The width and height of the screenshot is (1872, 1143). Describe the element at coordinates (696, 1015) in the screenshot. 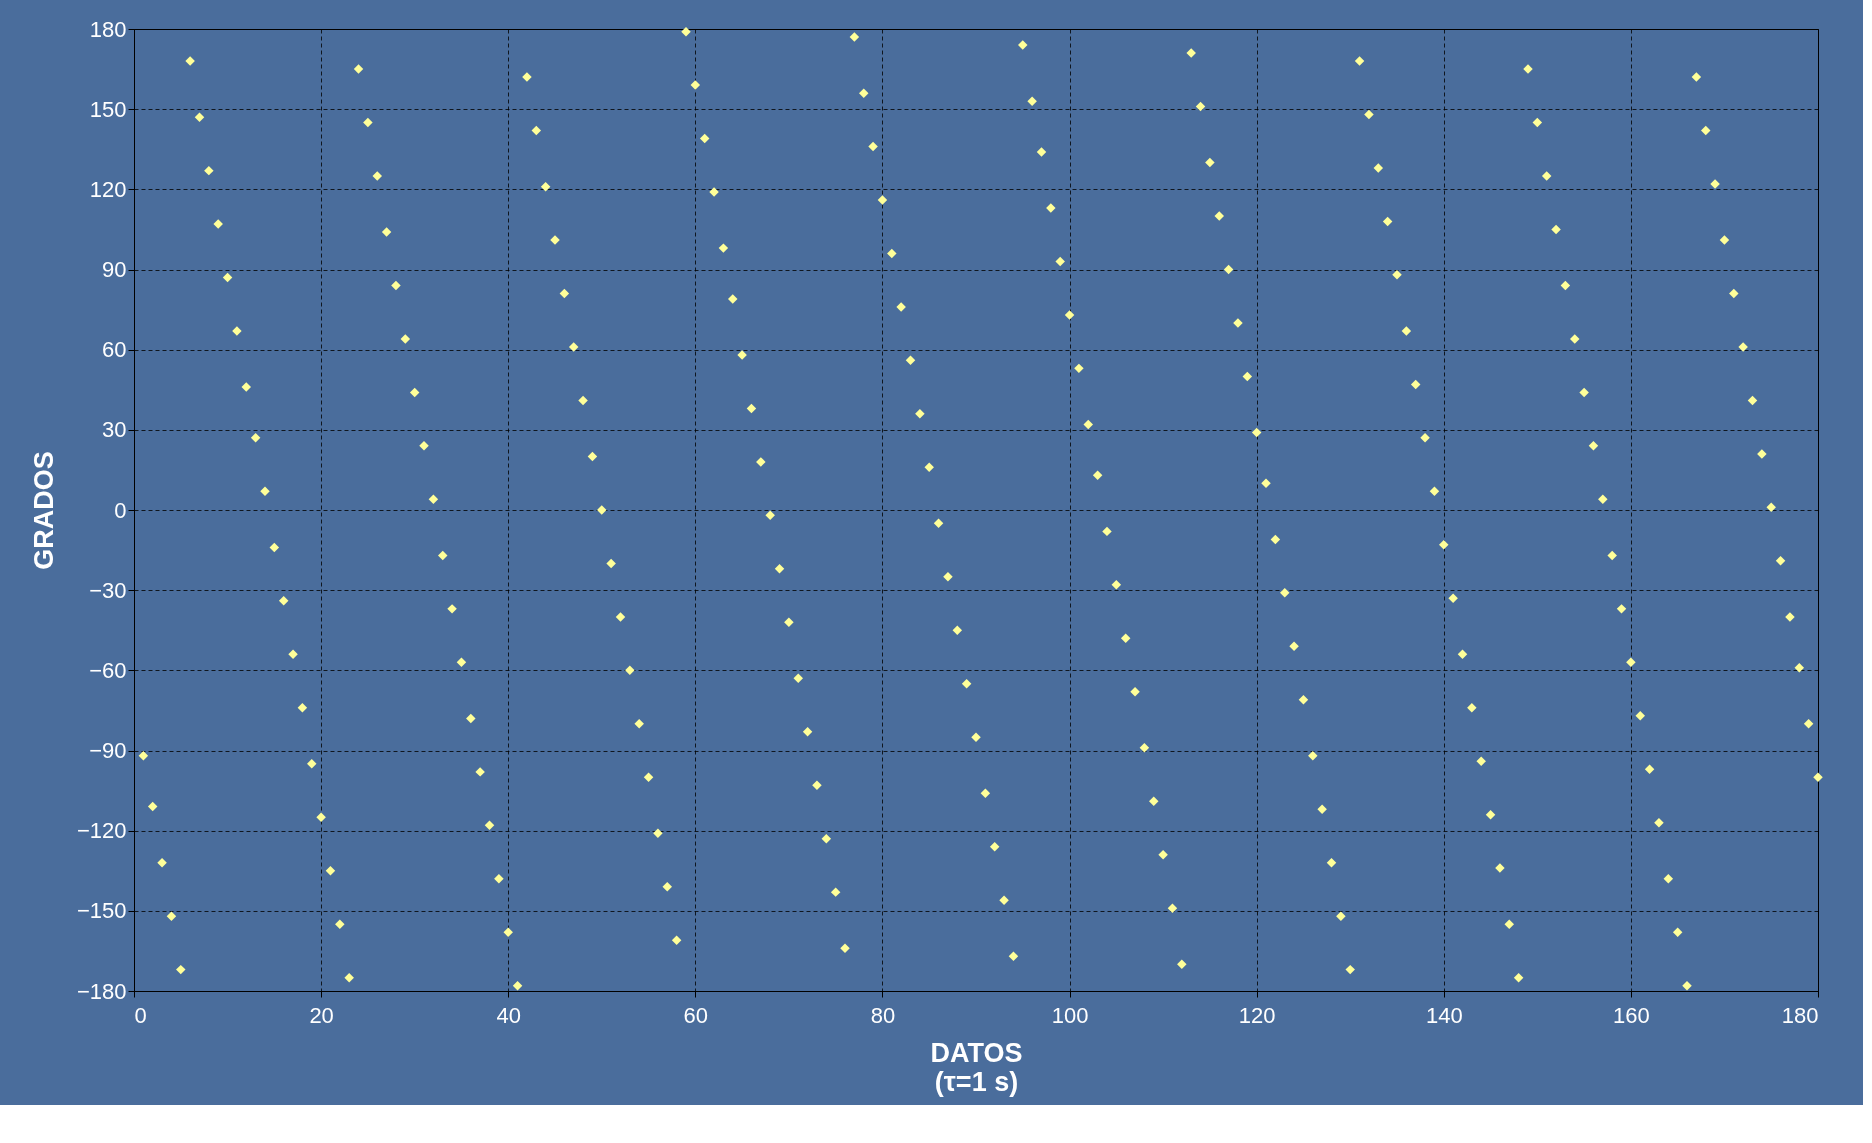

I see `x-tick-label: 60` at that location.